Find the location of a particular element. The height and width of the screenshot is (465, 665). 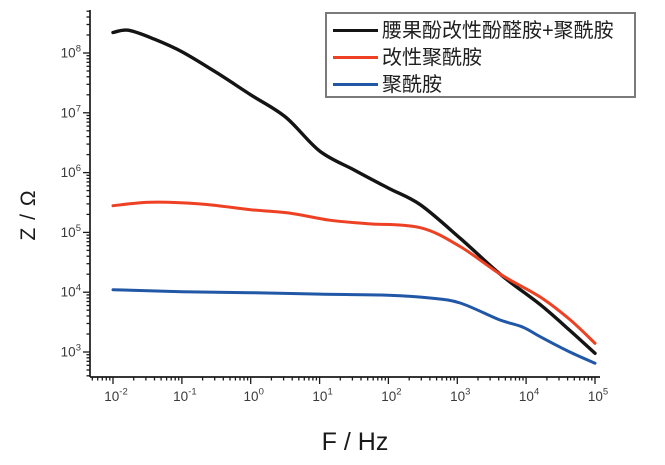

y-tick-labels: 10³ 10⁴ 10⁵ 10⁶ 10⁷ 10⁸ is located at coordinates (71, 202).